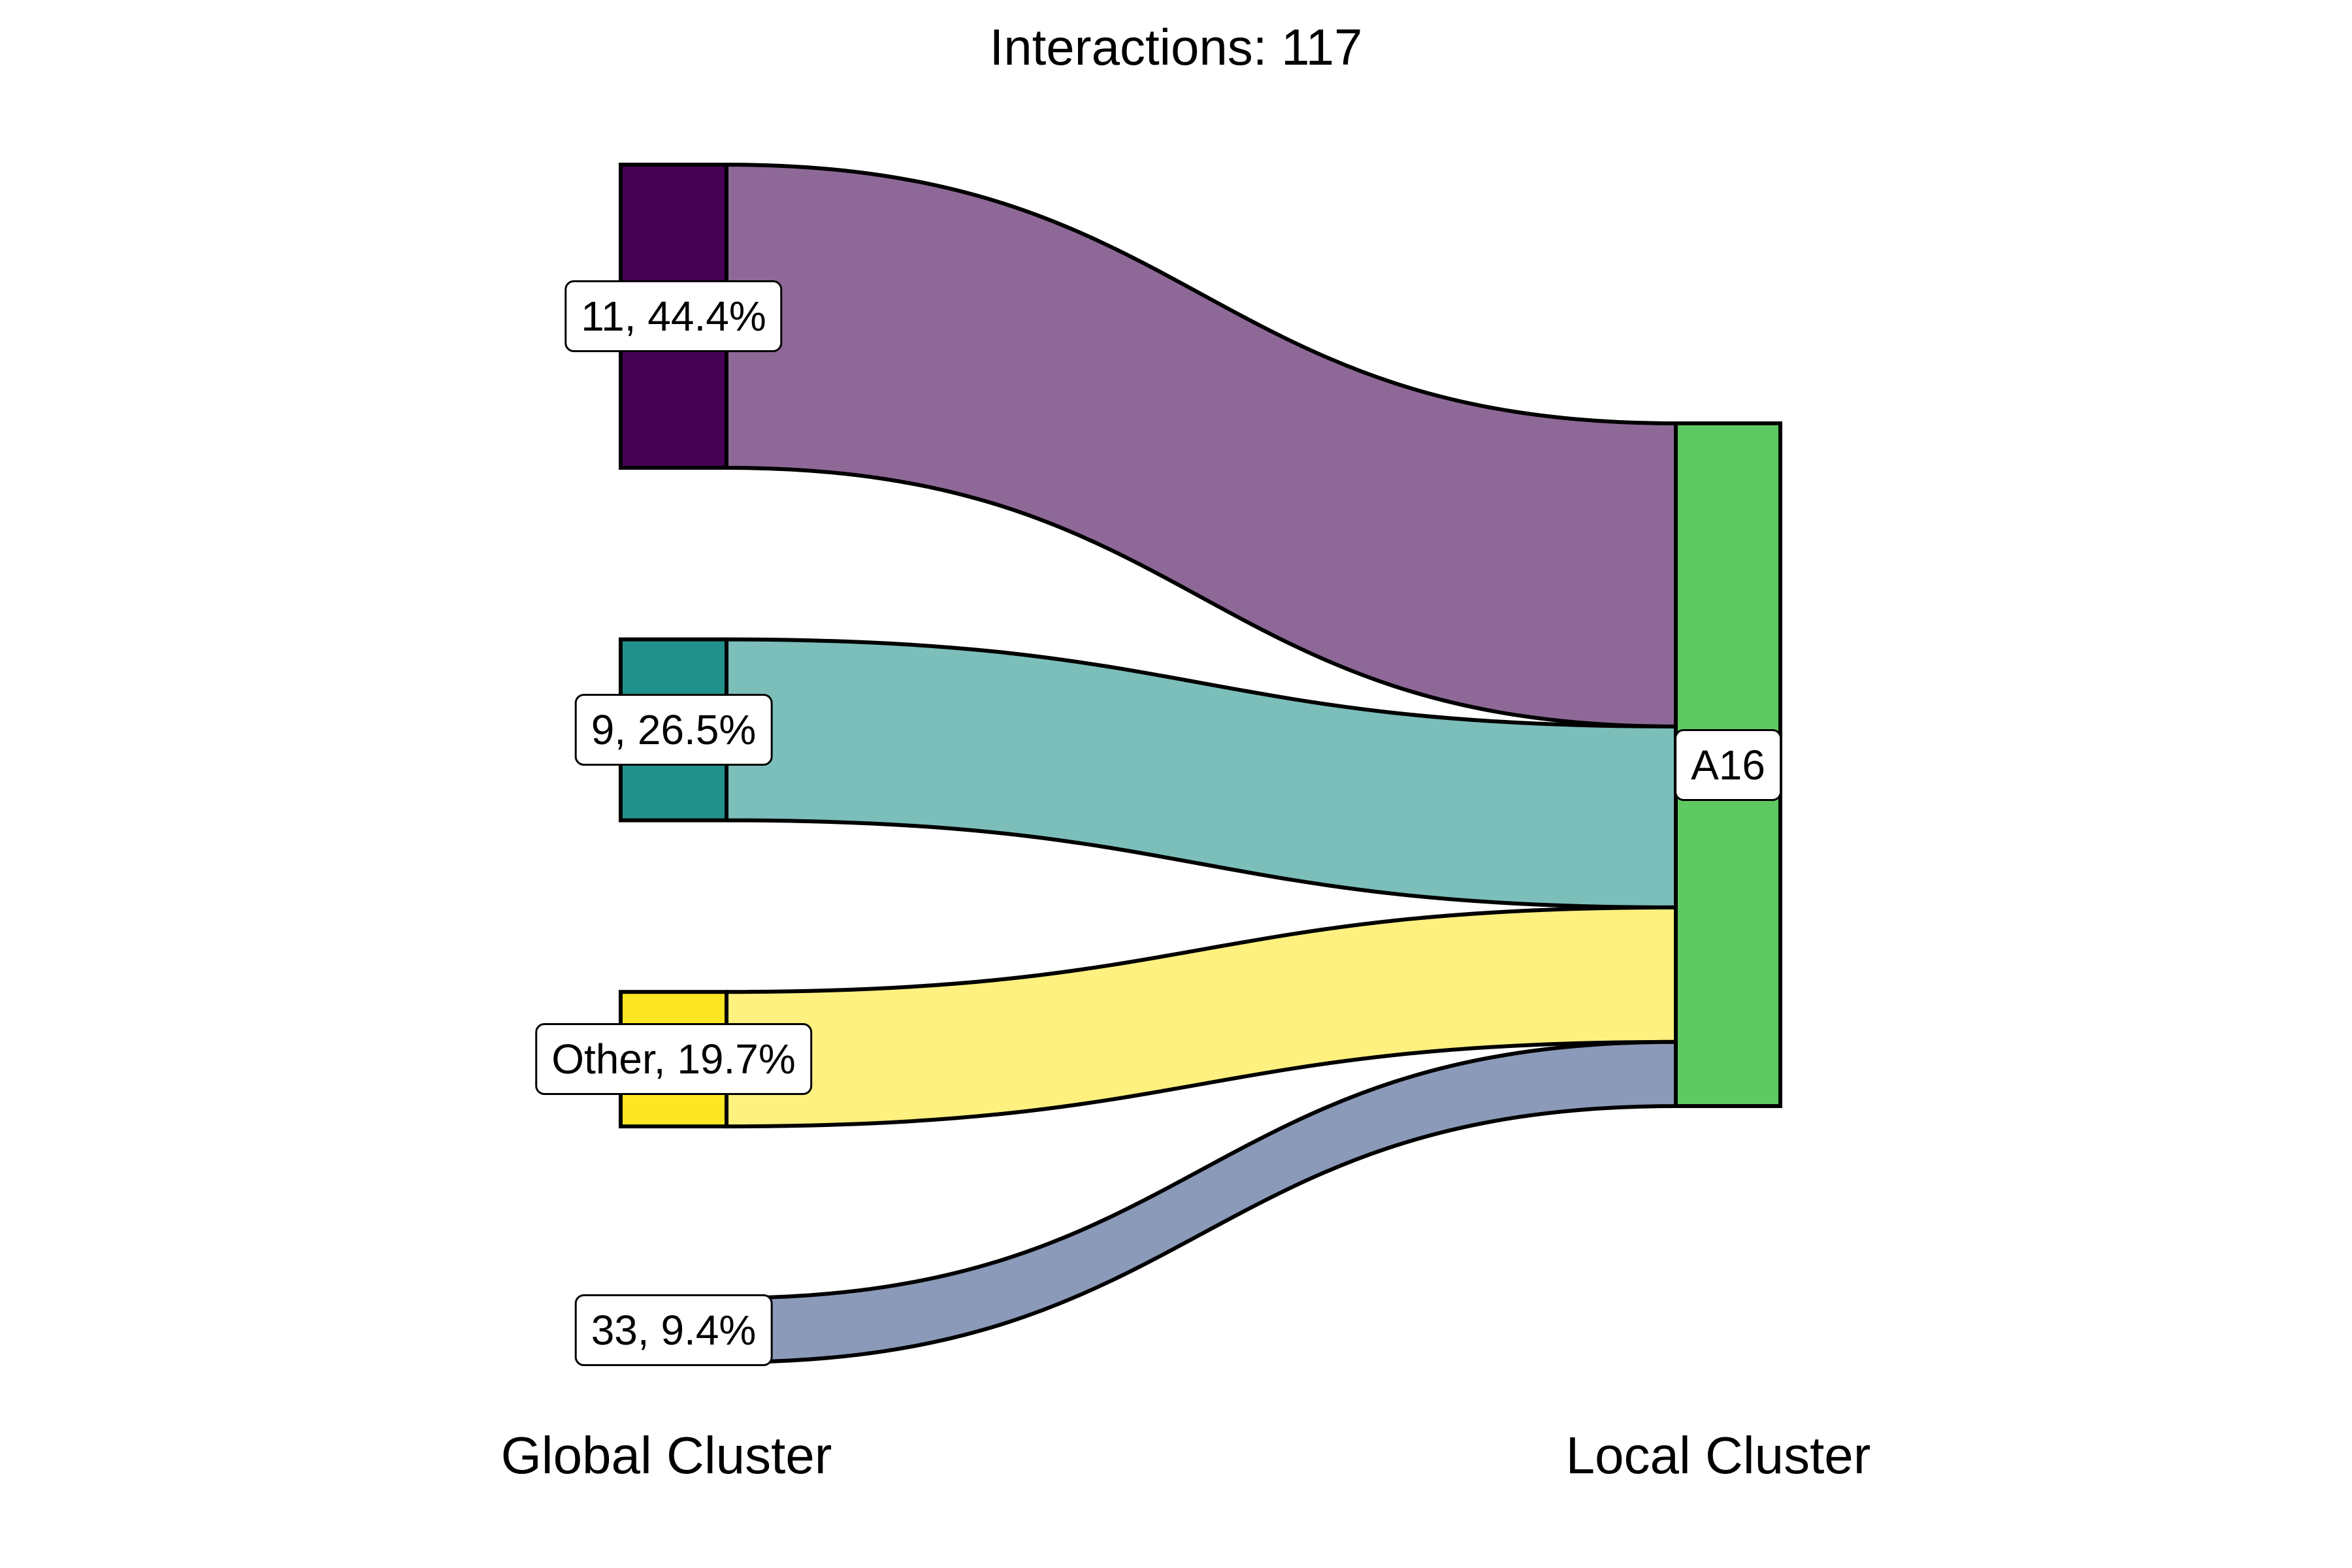 The width and height of the screenshot is (2352, 1568). I want to click on x-axis-label-left: Global Cluster, so click(666, 1455).